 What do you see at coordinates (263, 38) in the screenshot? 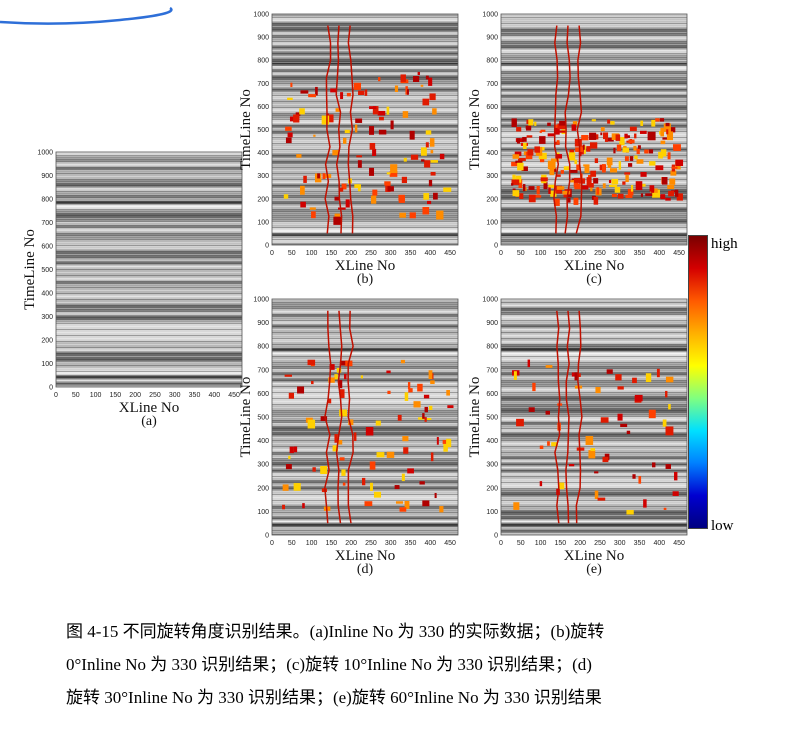
I see `y-tick-label: 900` at bounding box center [263, 38].